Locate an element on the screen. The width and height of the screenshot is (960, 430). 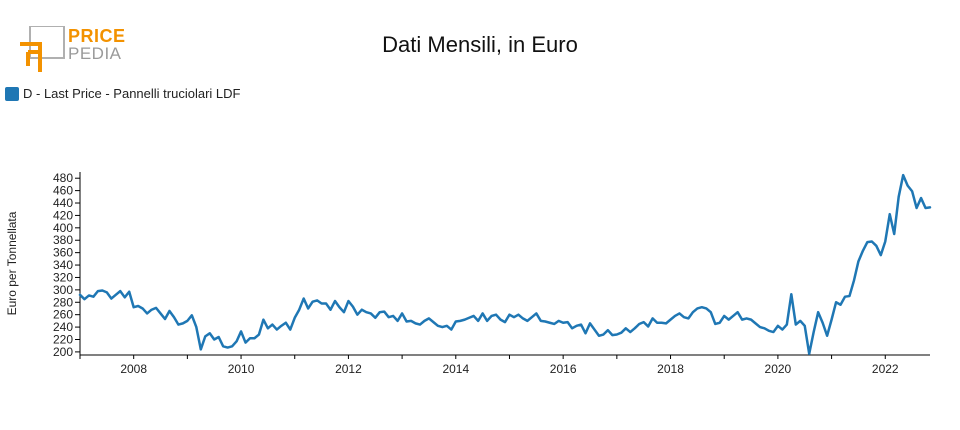
logo-mark-icon is located at coordinates (42, 49).